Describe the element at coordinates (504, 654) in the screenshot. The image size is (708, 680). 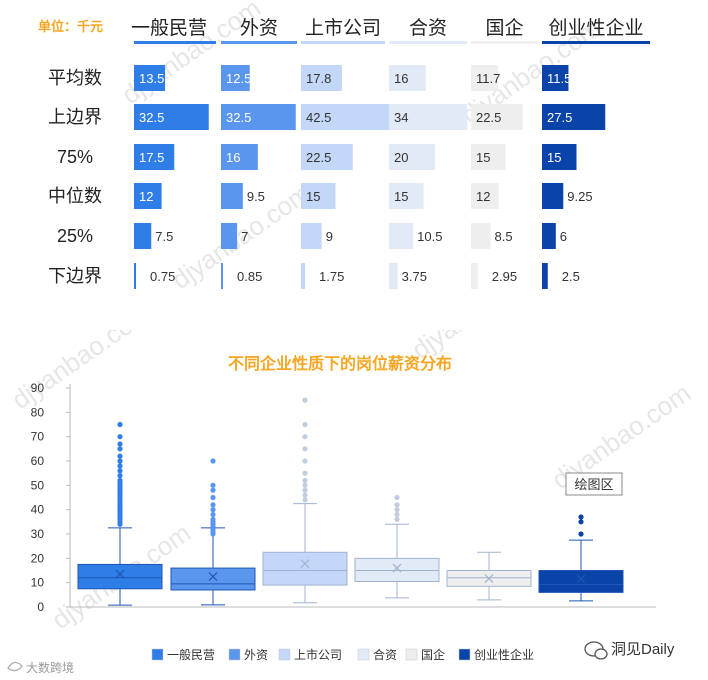
I see `legend-label: 创业性企业` at that location.